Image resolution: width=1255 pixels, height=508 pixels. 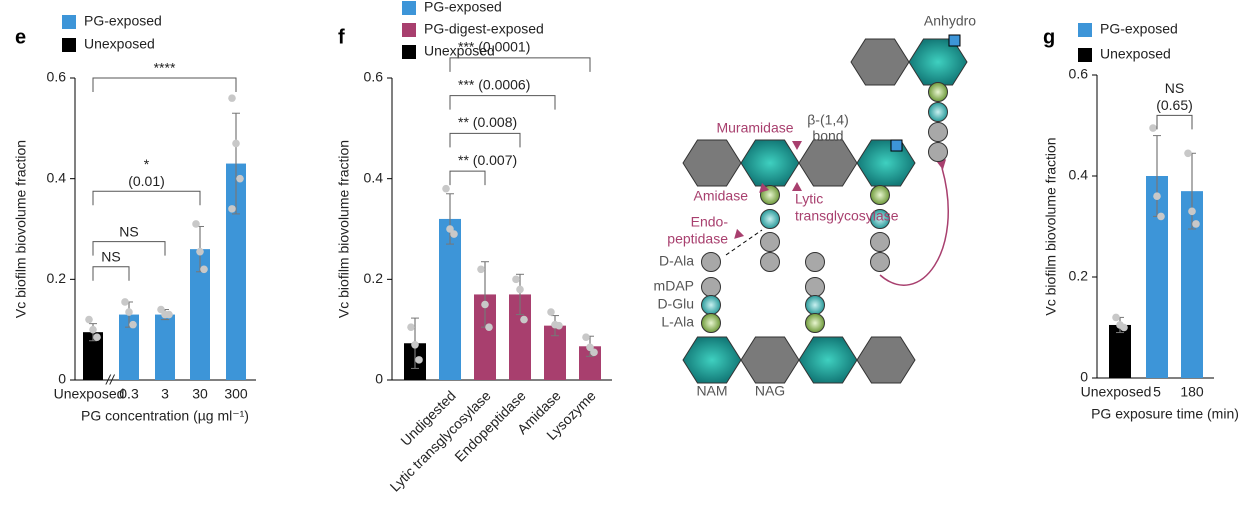 I want to click on comparison-label: *** (0.0001), so click(x=494, y=47).